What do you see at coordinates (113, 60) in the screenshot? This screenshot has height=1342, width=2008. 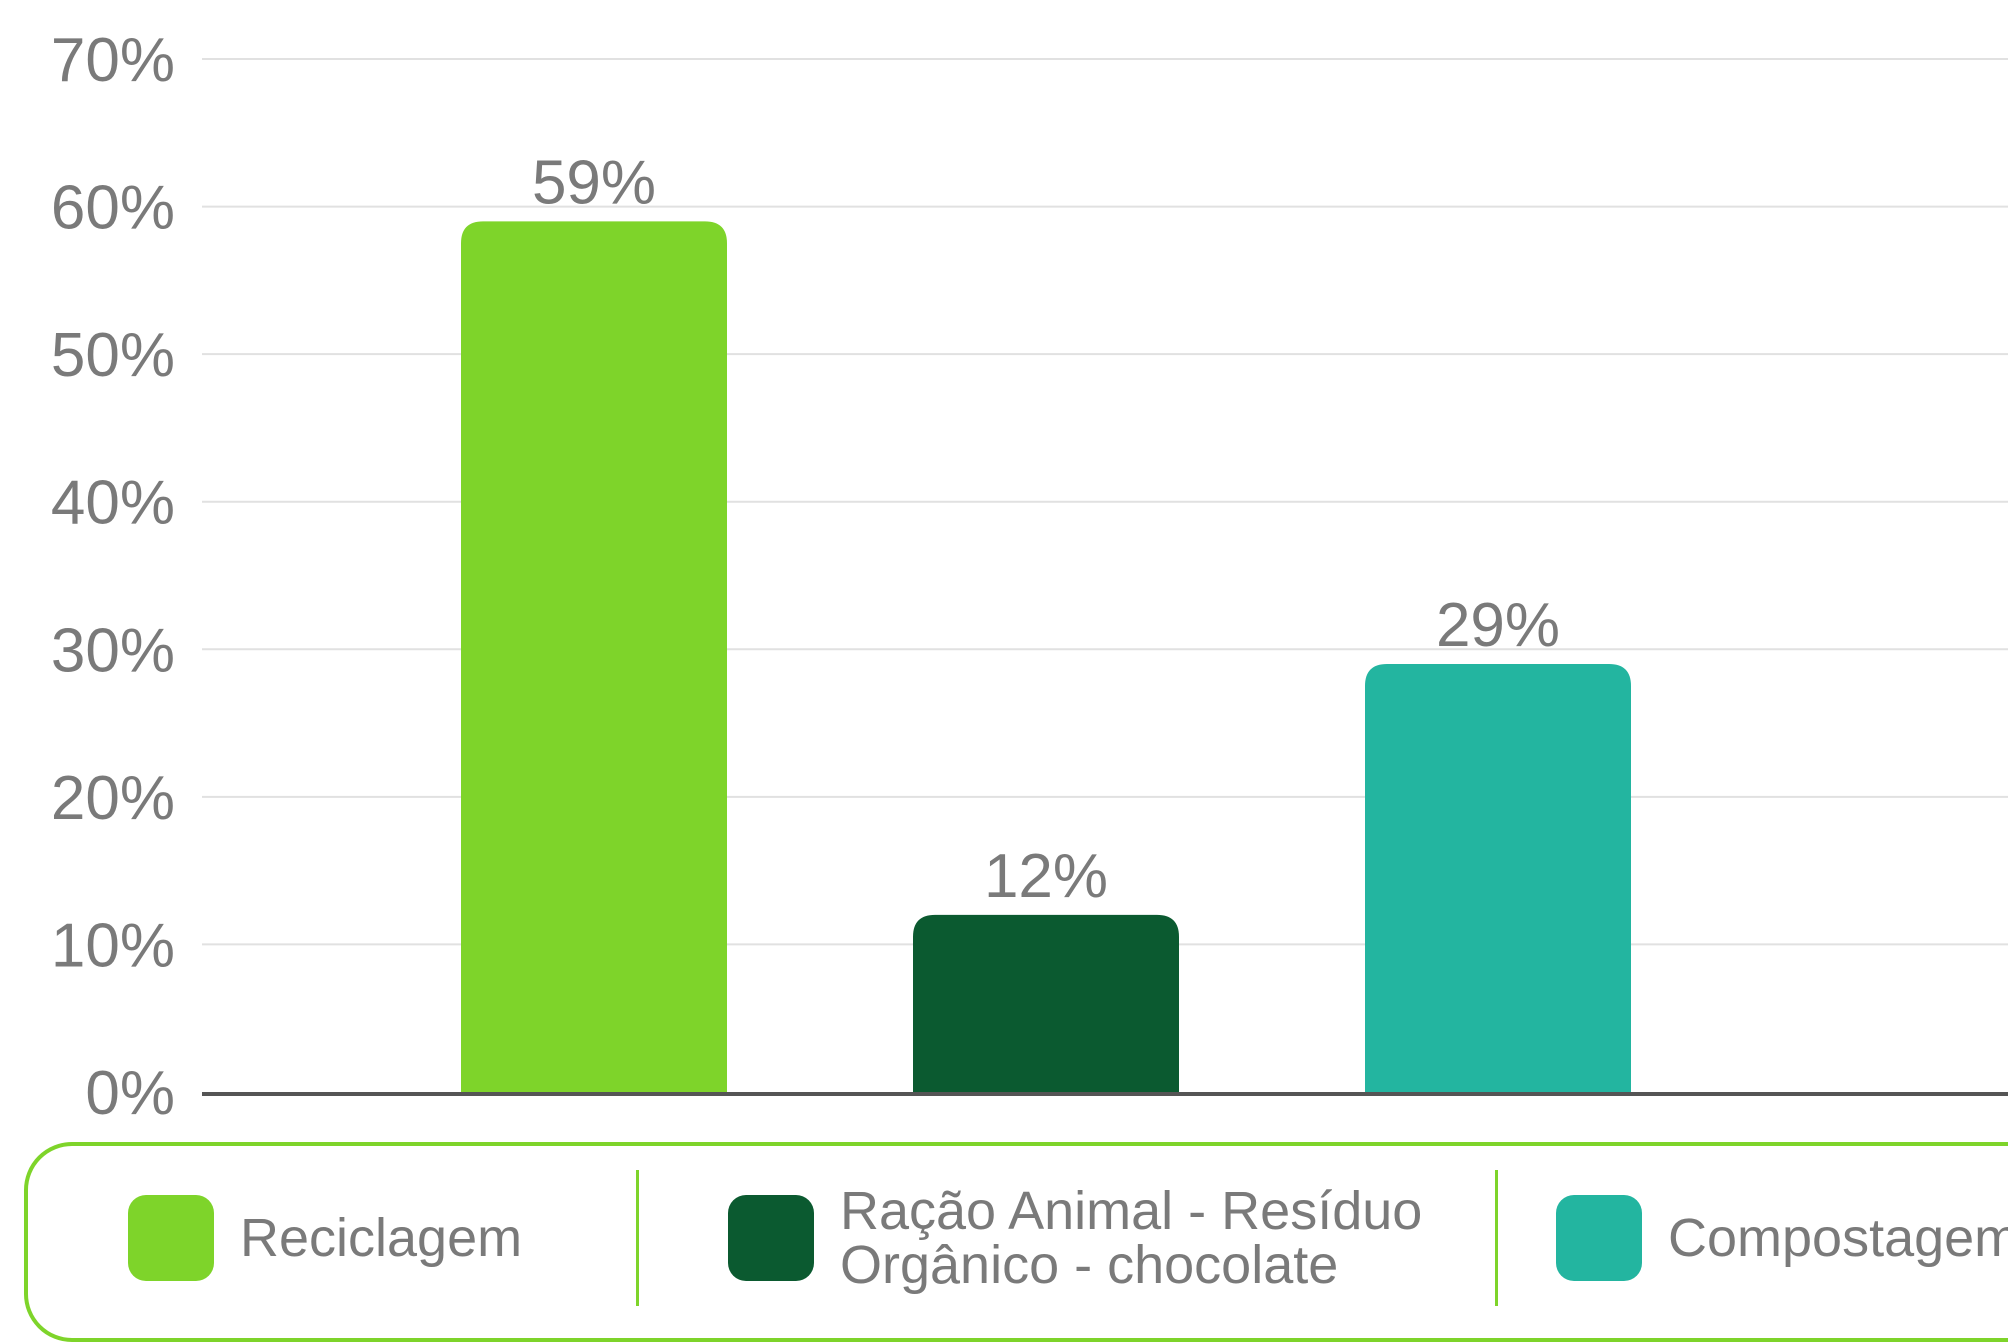 I see `y-tick-label: 70%` at bounding box center [113, 60].